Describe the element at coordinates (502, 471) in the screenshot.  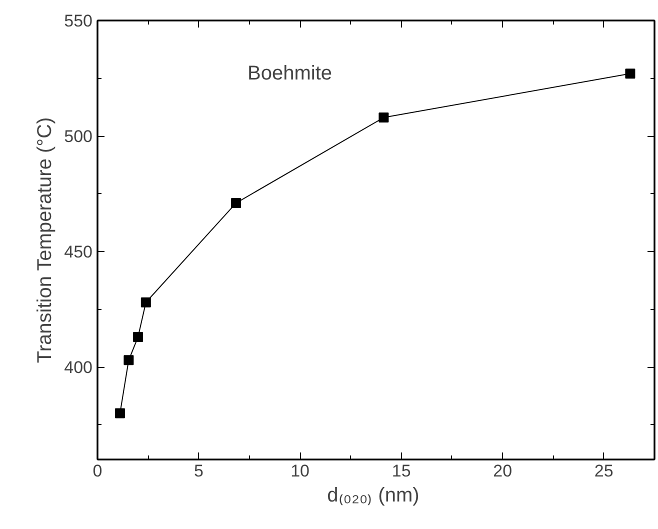
I see `x-tick-label: 20` at that location.